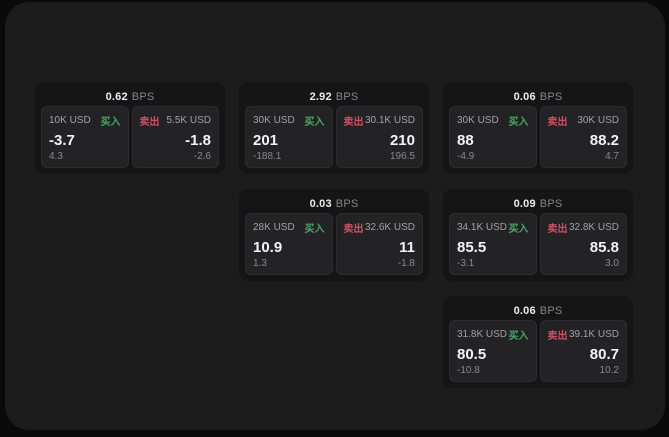 This screenshot has width=669, height=437. I want to click on sell-quote-tile: 卖出 32.8K USD 85.8 3.0, so click(583, 244).